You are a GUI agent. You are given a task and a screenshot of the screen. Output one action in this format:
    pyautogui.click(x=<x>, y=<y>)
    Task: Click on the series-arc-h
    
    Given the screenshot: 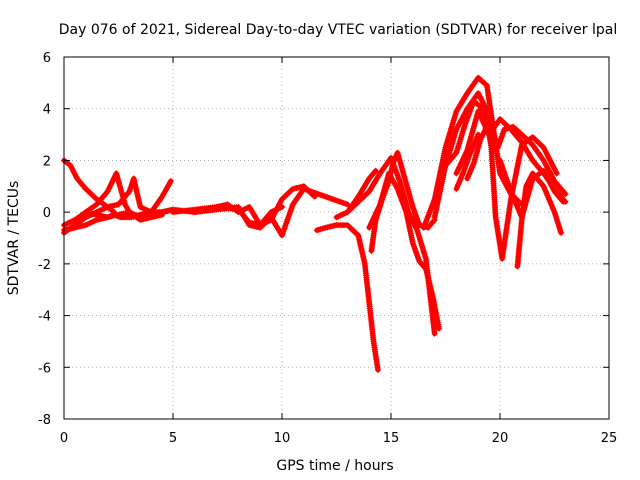 What is the action you would take?
    pyautogui.click(x=271, y=212)
    